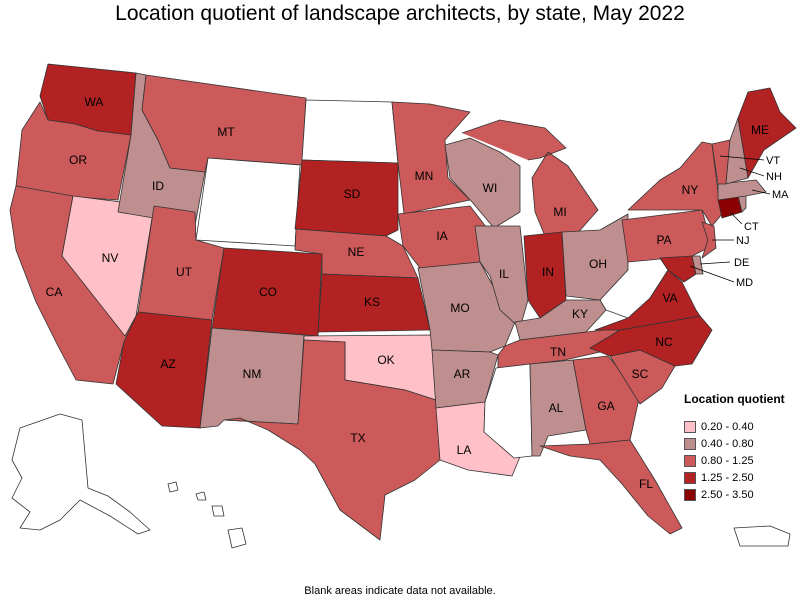  I want to click on state-ME, so click(767, 133).